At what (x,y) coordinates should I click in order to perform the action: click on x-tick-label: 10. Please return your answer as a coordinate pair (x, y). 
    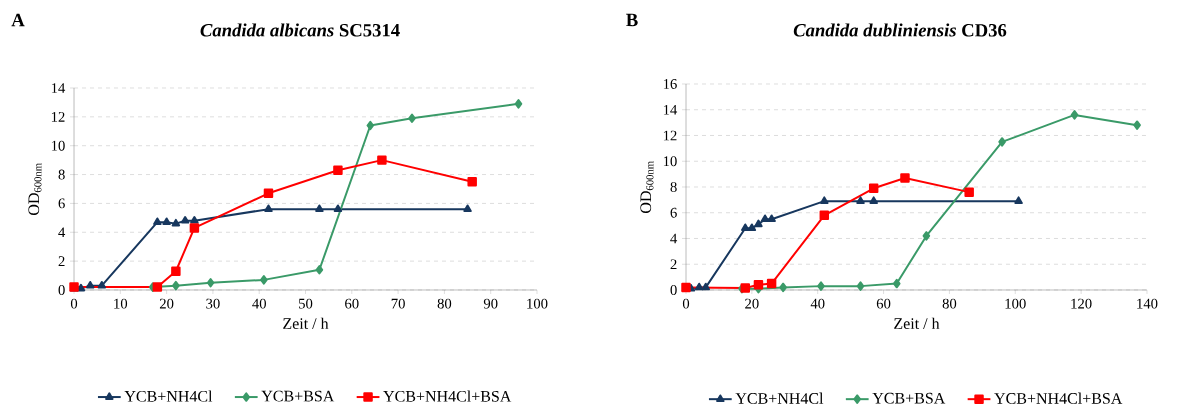
    Looking at the image, I should click on (121, 303).